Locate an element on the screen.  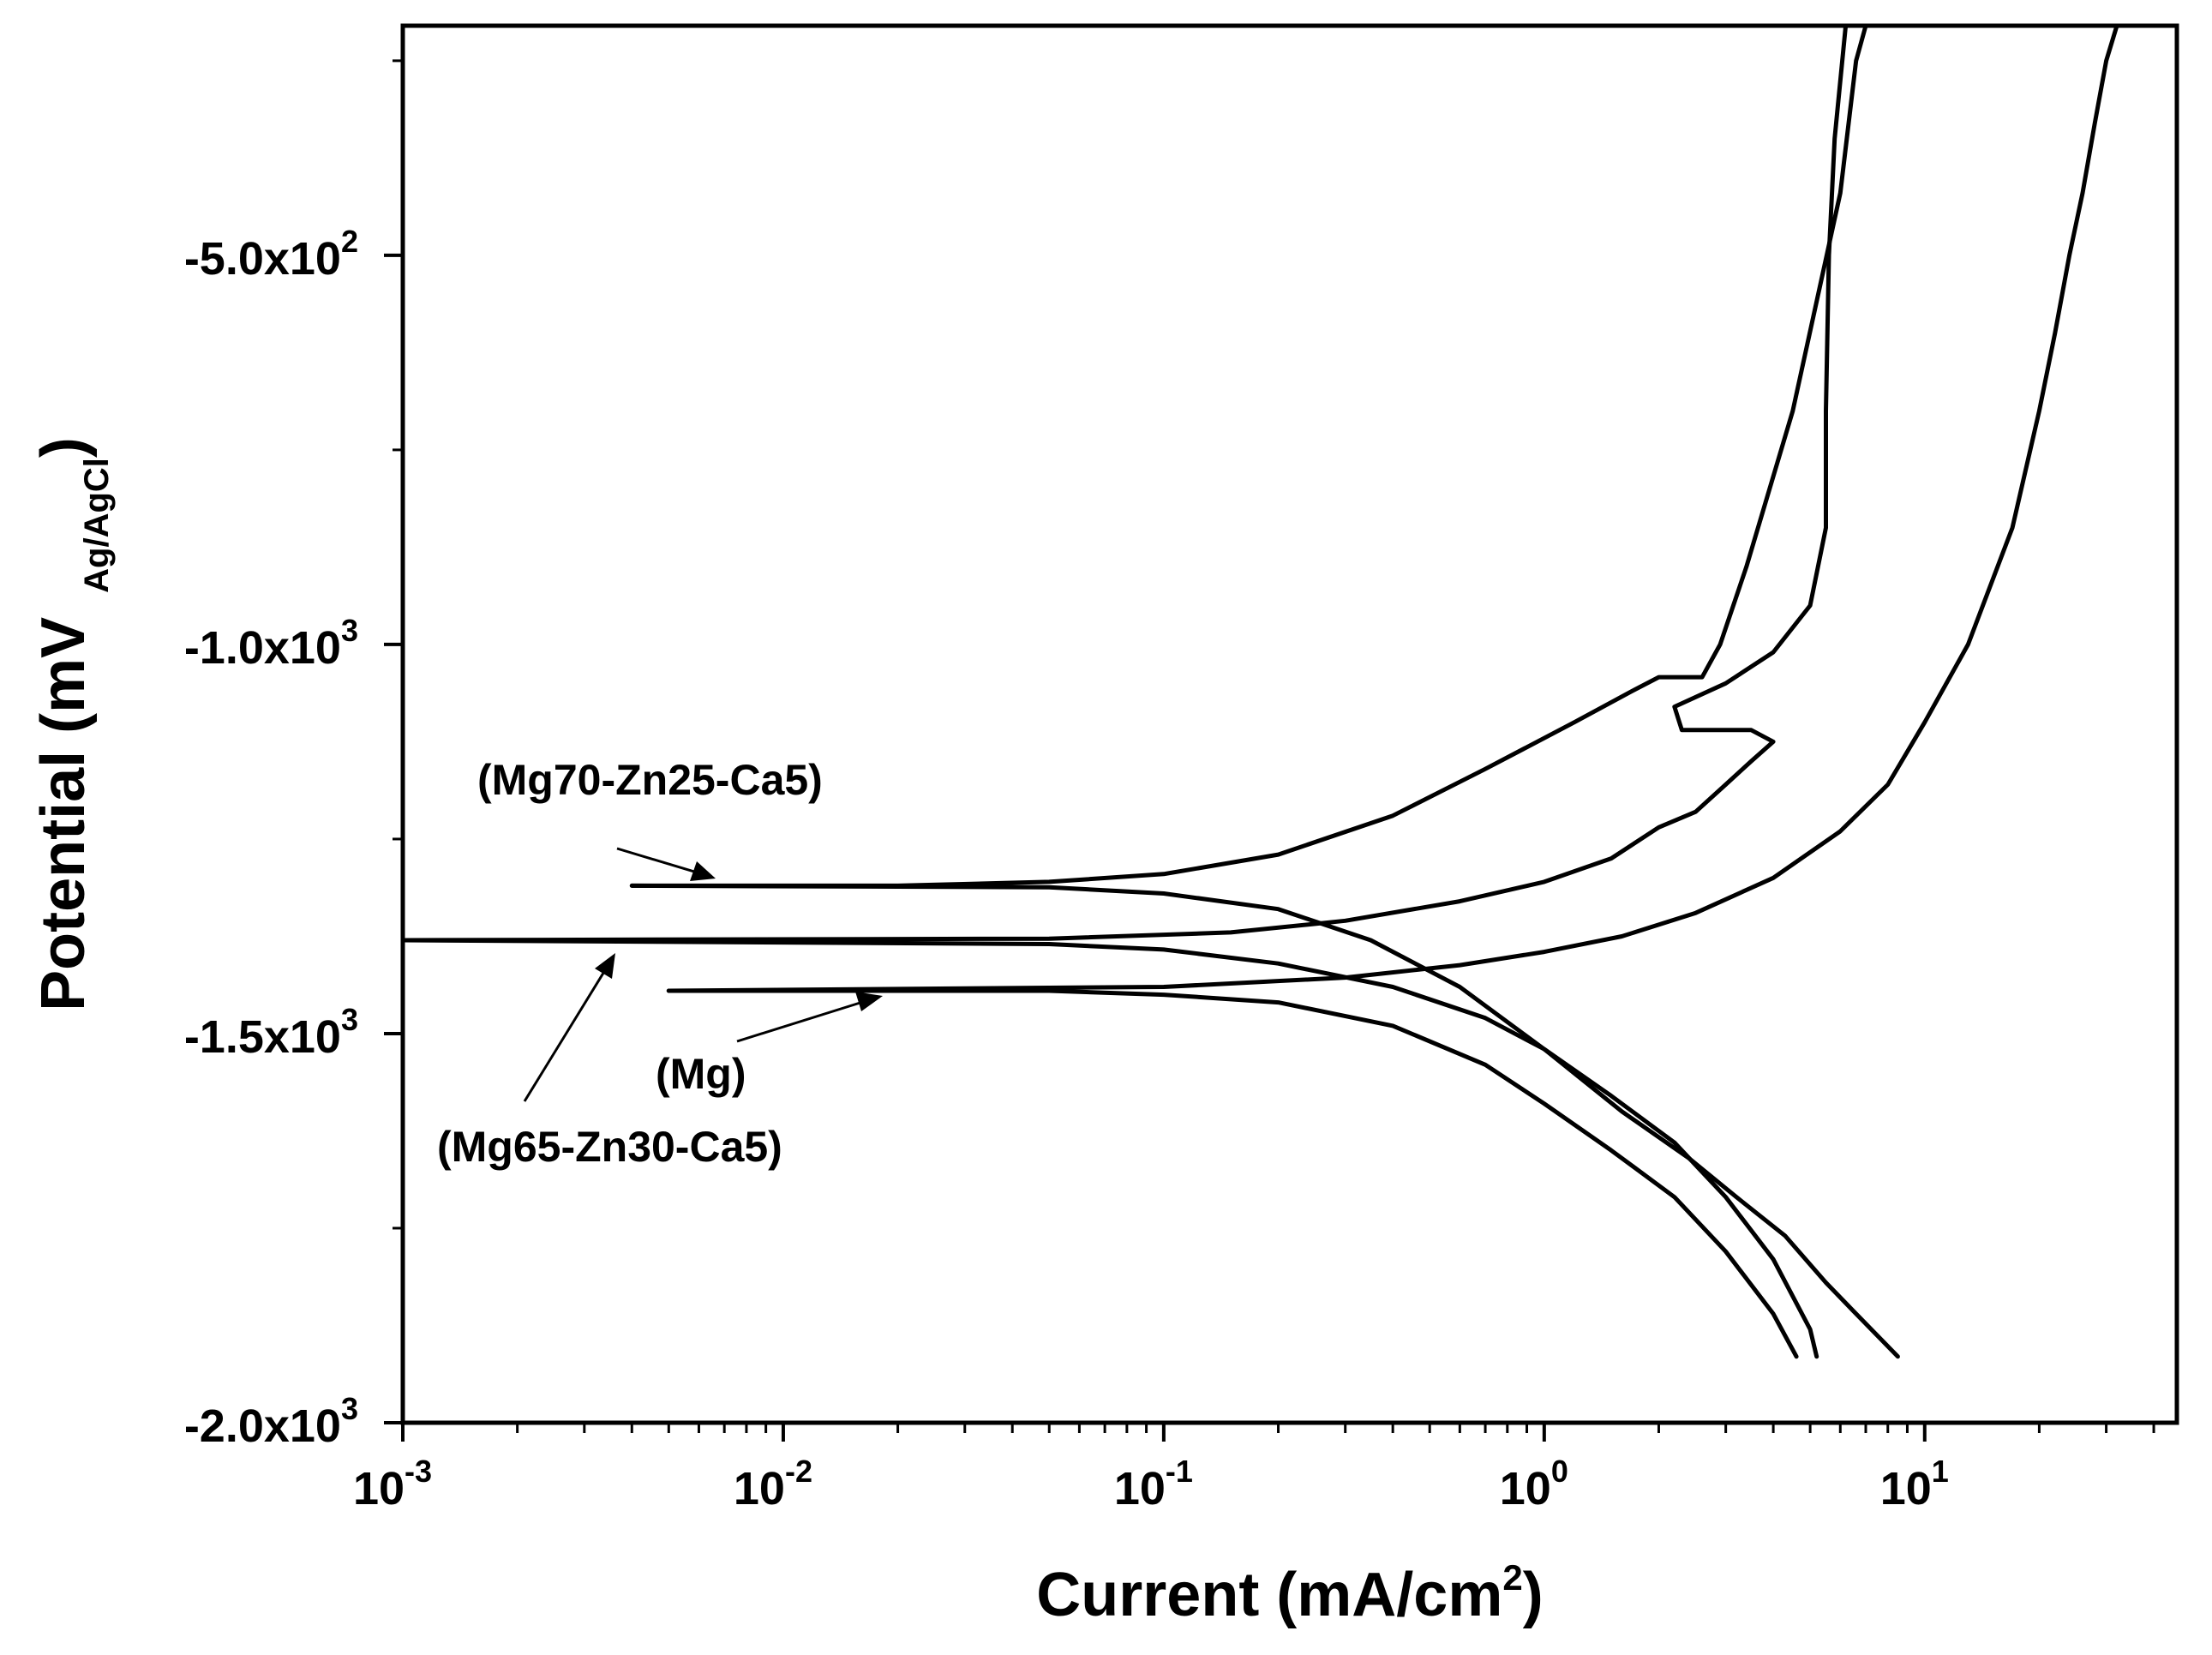
x-tick-label: 10⁻² is located at coordinates (773, 1484).